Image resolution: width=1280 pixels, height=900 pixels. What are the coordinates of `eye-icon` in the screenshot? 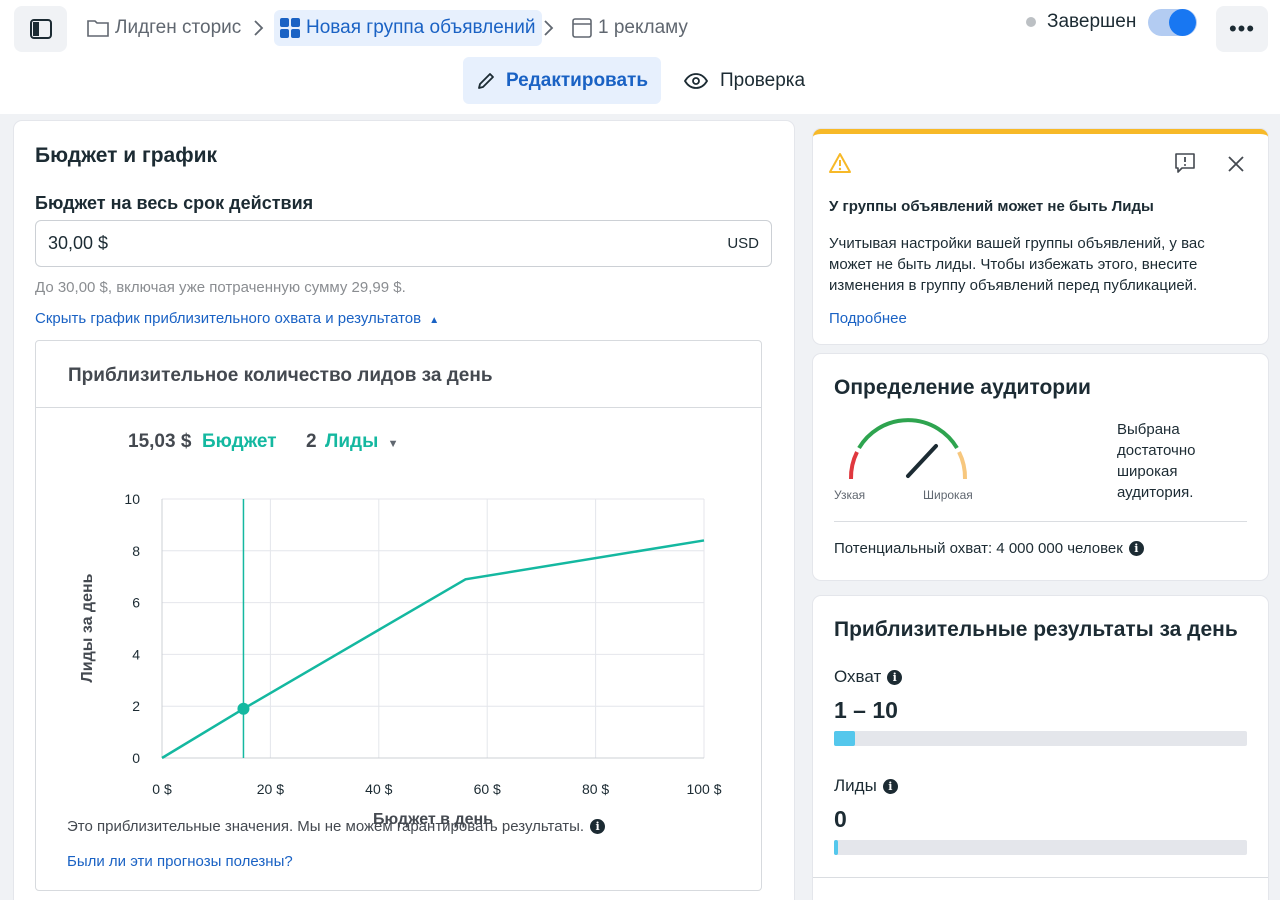 It's located at (696, 80).